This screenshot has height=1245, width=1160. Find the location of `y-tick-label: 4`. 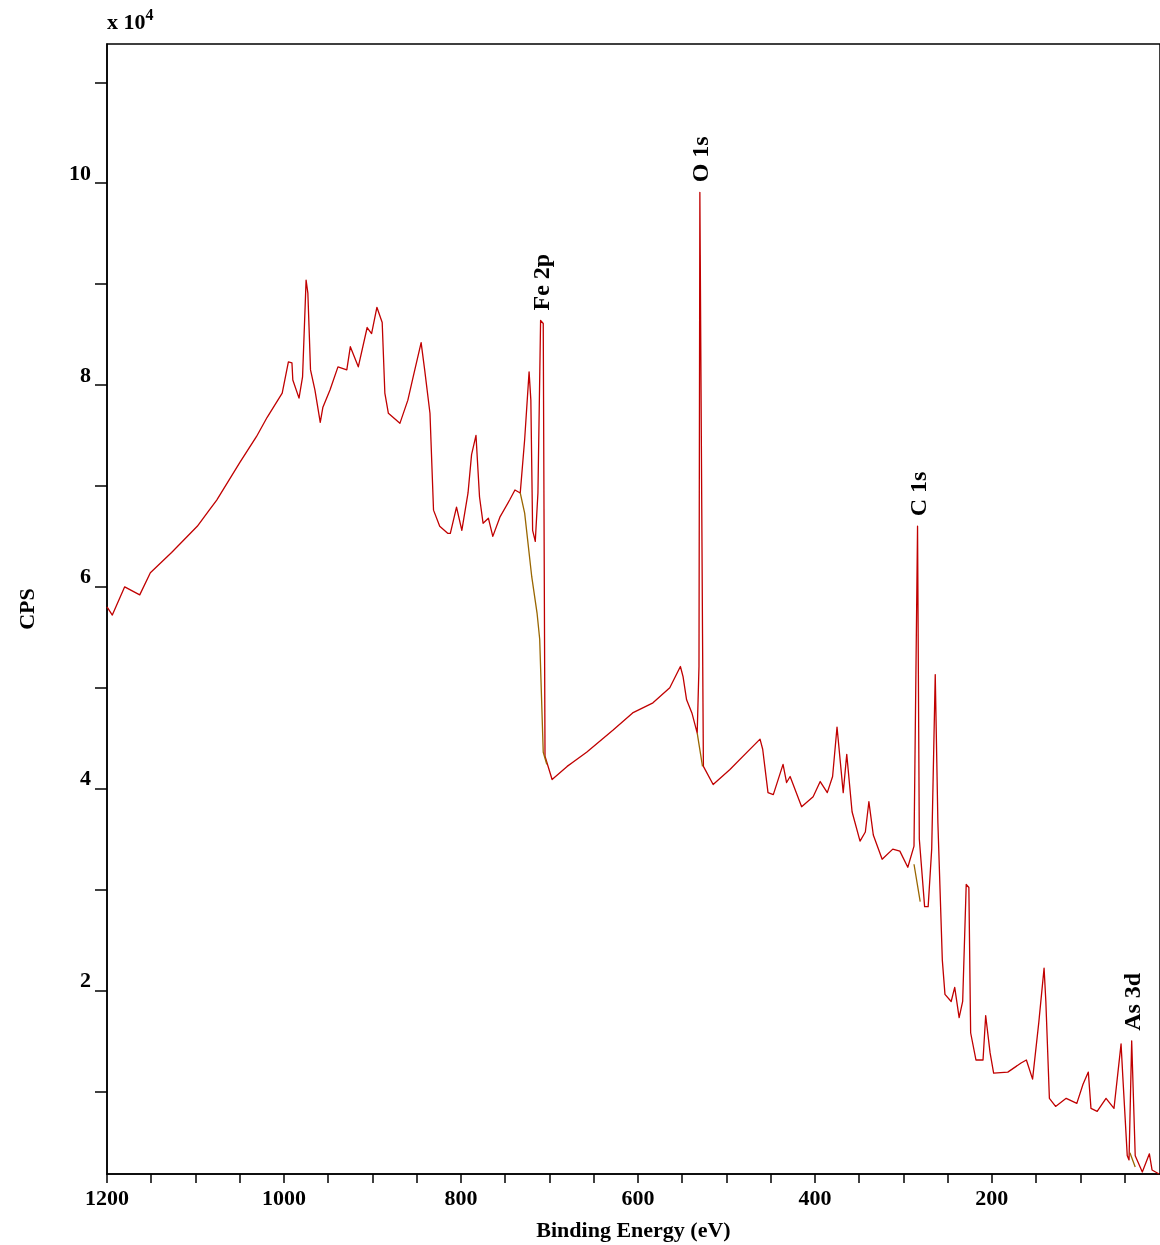

y-tick-label: 4 is located at coordinates (85, 778).